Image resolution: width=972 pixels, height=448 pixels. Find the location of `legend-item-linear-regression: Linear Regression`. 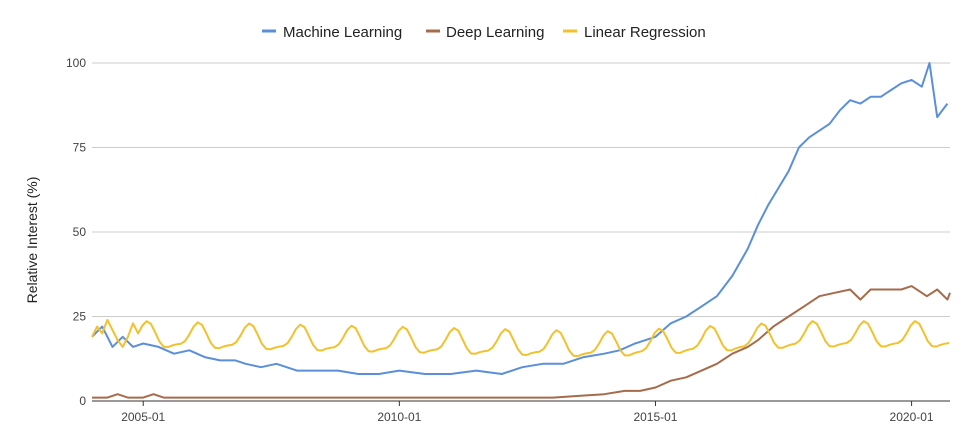

legend-item-linear-regression: Linear Regression is located at coordinates (634, 32).